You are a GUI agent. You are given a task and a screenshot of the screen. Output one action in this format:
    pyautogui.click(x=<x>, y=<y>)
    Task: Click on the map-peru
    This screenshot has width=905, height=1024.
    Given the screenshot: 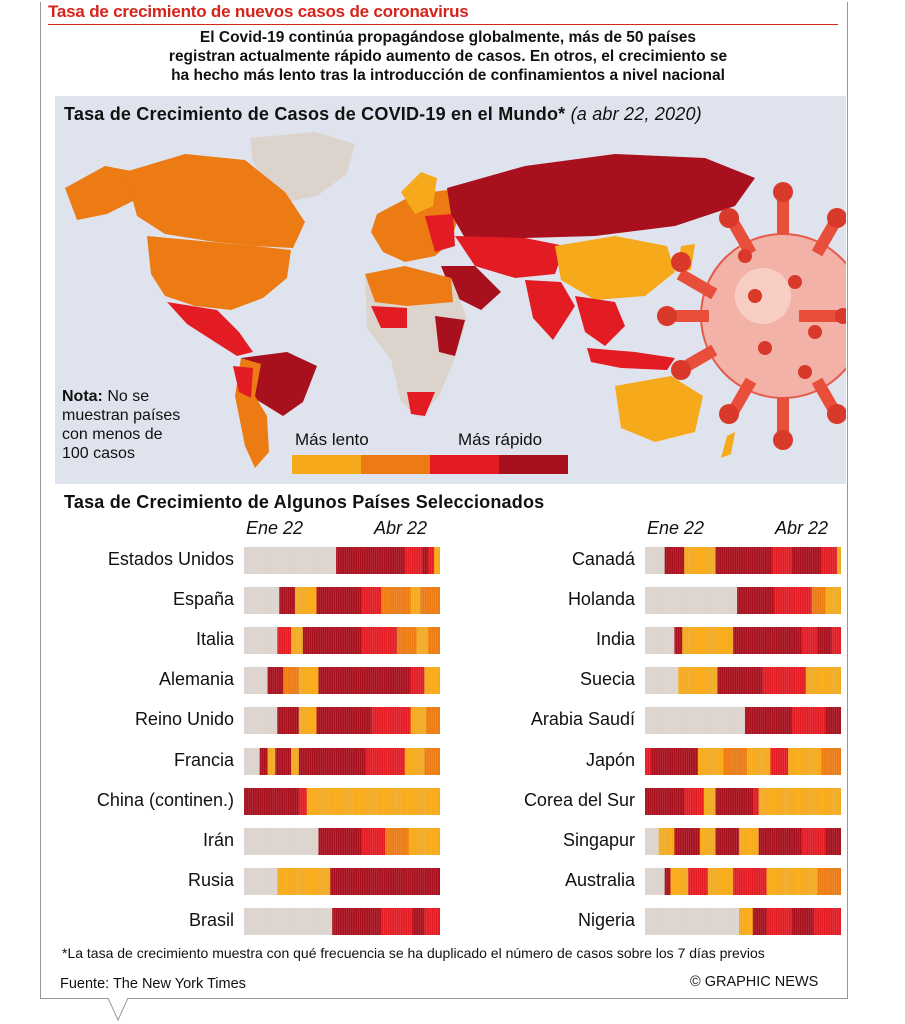 What is the action you would take?
    pyautogui.click(x=243, y=382)
    